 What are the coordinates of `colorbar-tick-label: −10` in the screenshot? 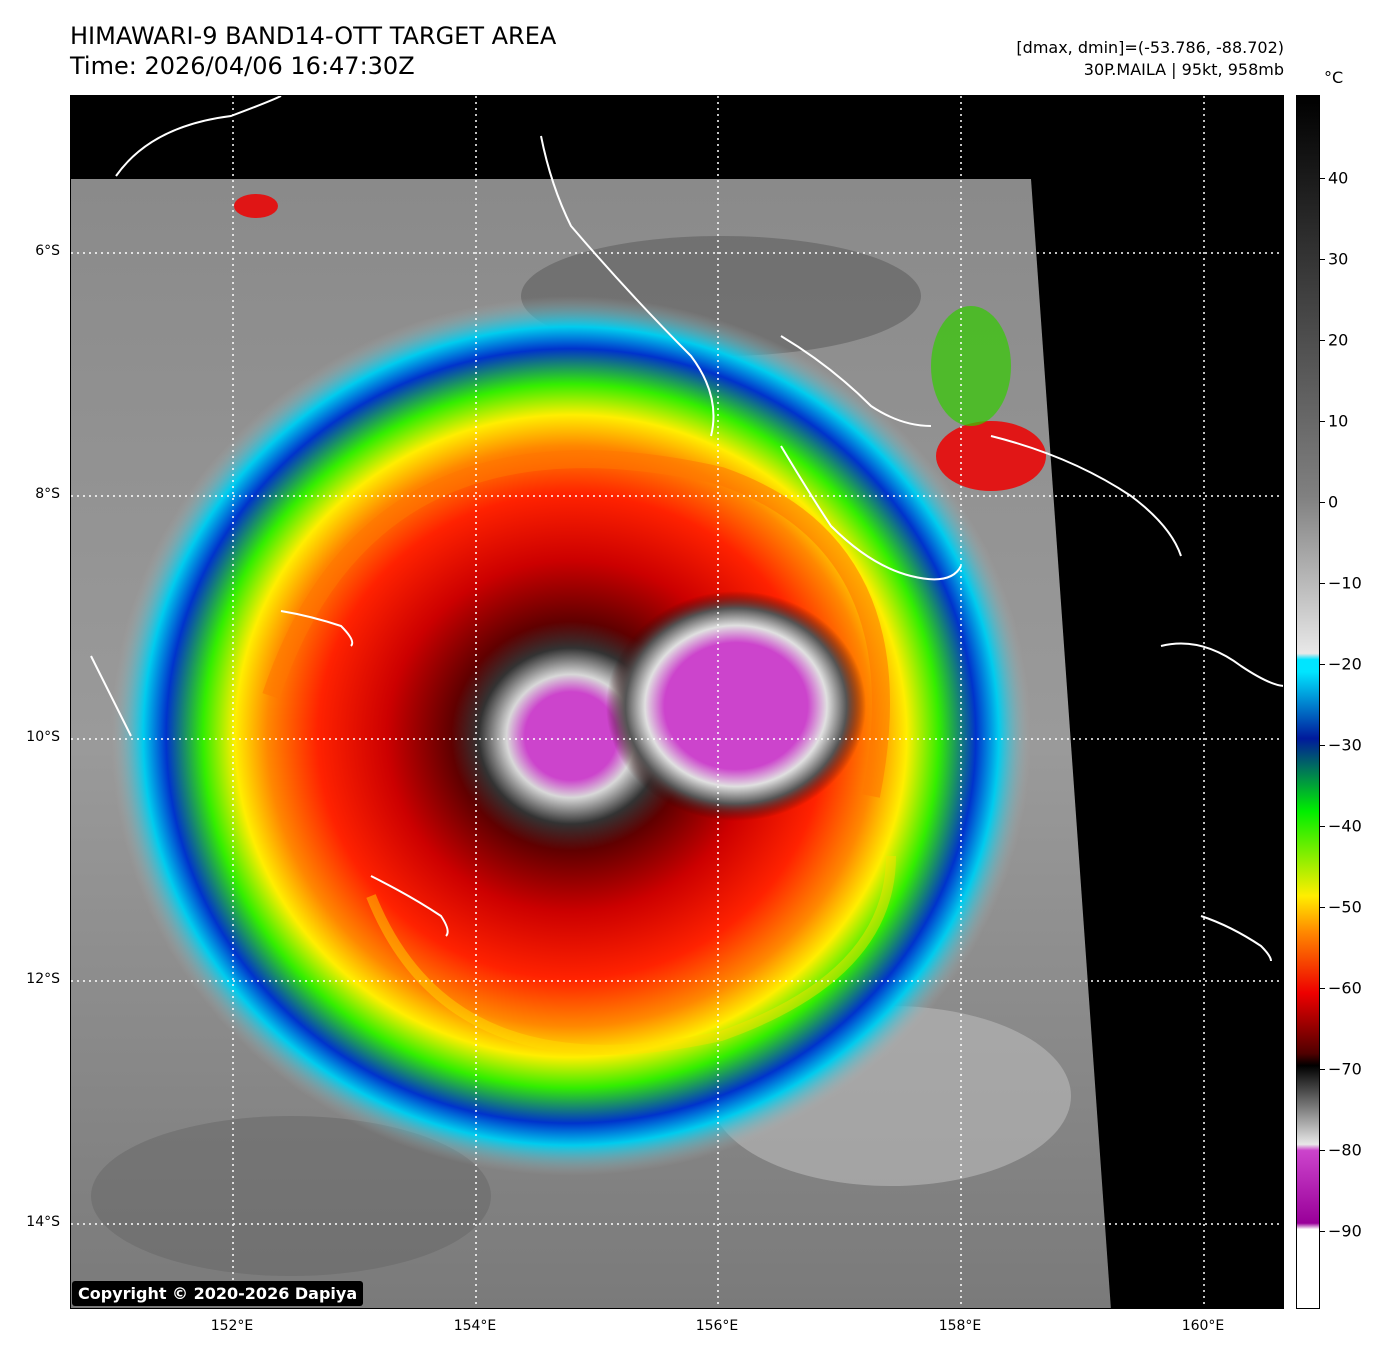 It's located at (1345, 583).